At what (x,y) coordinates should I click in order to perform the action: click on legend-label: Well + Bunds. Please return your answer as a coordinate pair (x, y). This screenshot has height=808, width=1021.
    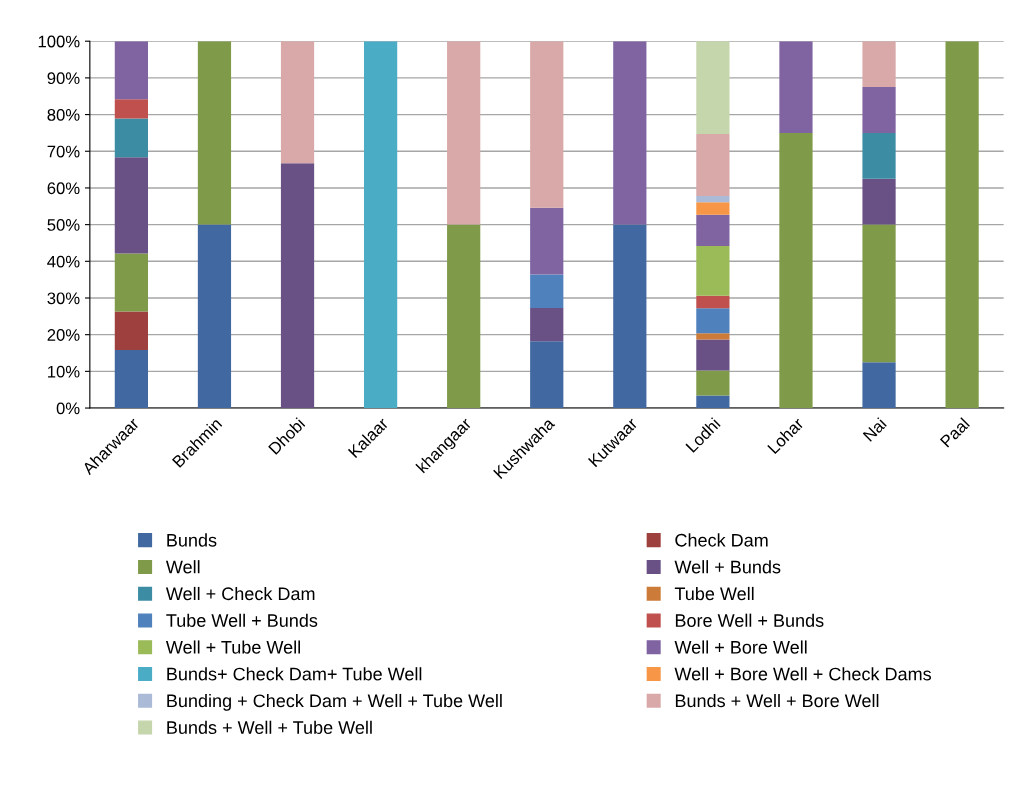
    Looking at the image, I should click on (727, 567).